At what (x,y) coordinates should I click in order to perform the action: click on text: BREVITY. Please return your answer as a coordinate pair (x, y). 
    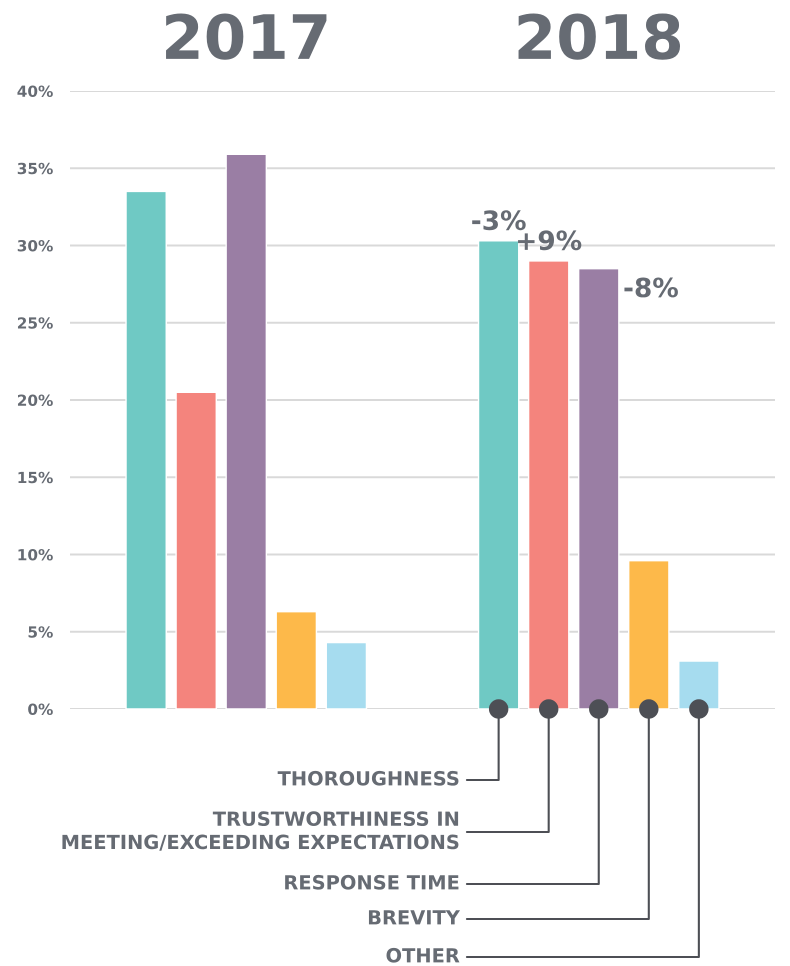
    Looking at the image, I should click on (414, 917).